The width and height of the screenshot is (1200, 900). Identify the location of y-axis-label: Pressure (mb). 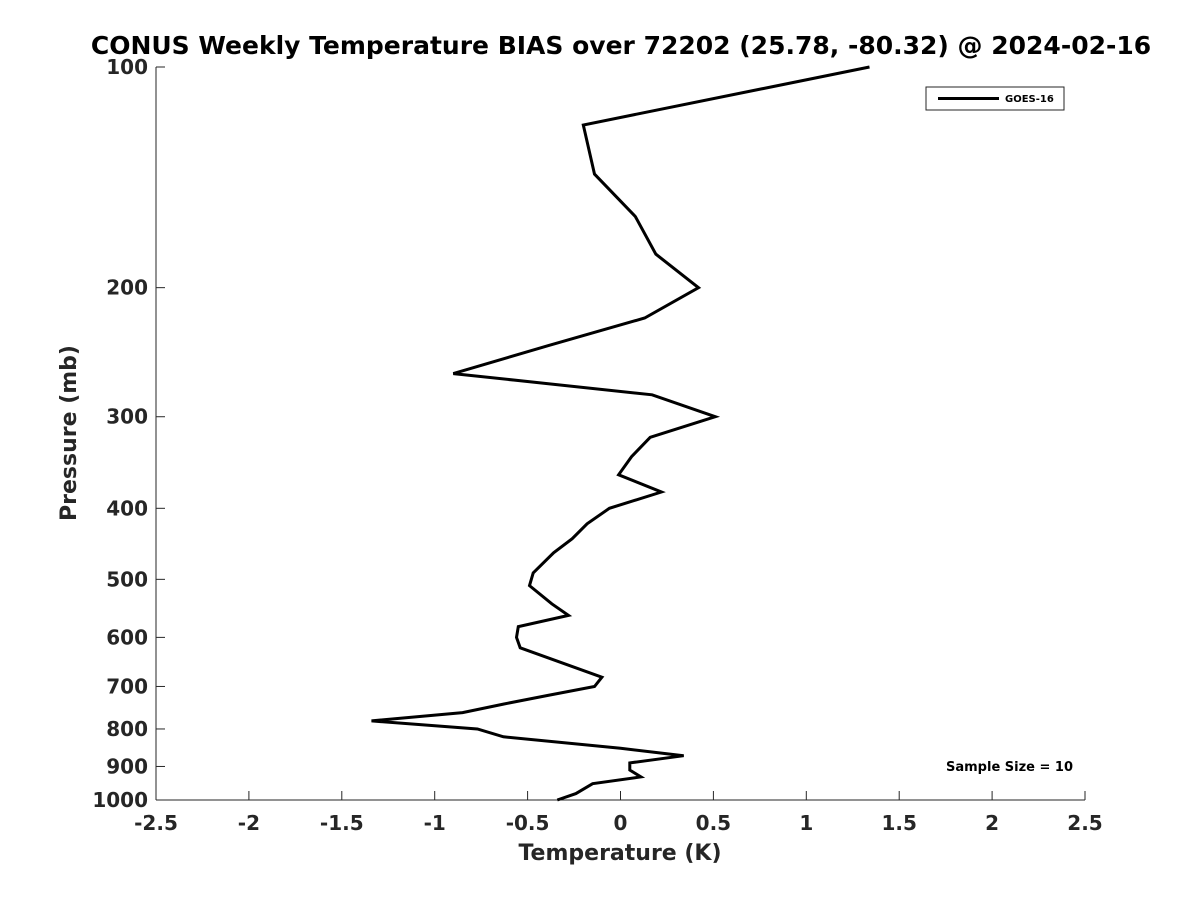
(69, 433).